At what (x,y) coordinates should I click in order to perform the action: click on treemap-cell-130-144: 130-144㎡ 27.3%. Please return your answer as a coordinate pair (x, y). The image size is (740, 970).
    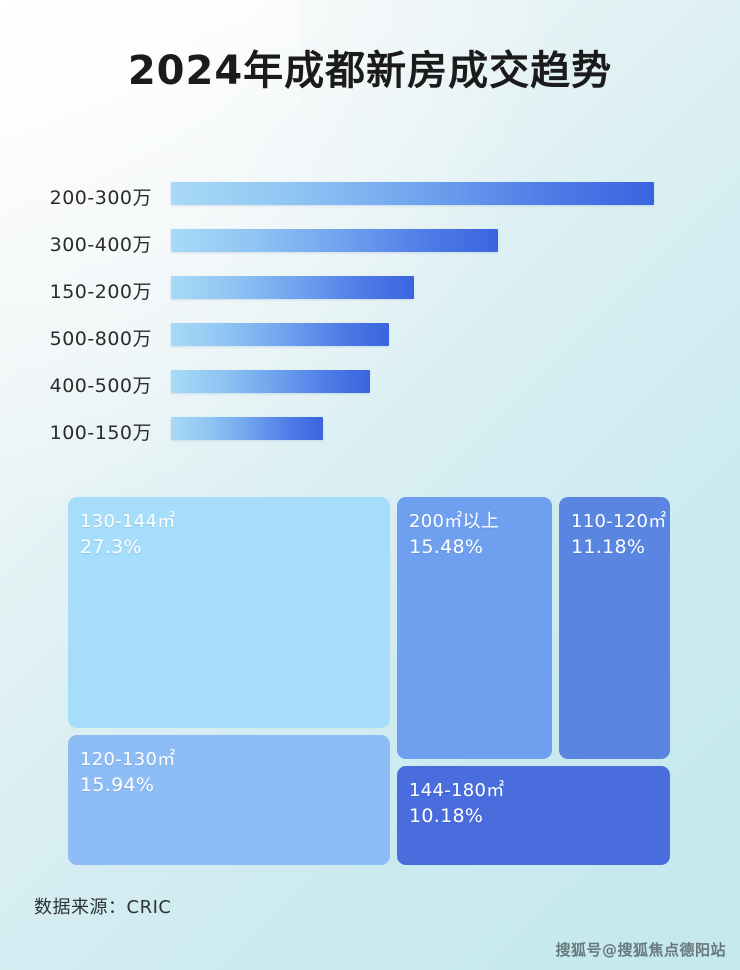
    Looking at the image, I should click on (229, 612).